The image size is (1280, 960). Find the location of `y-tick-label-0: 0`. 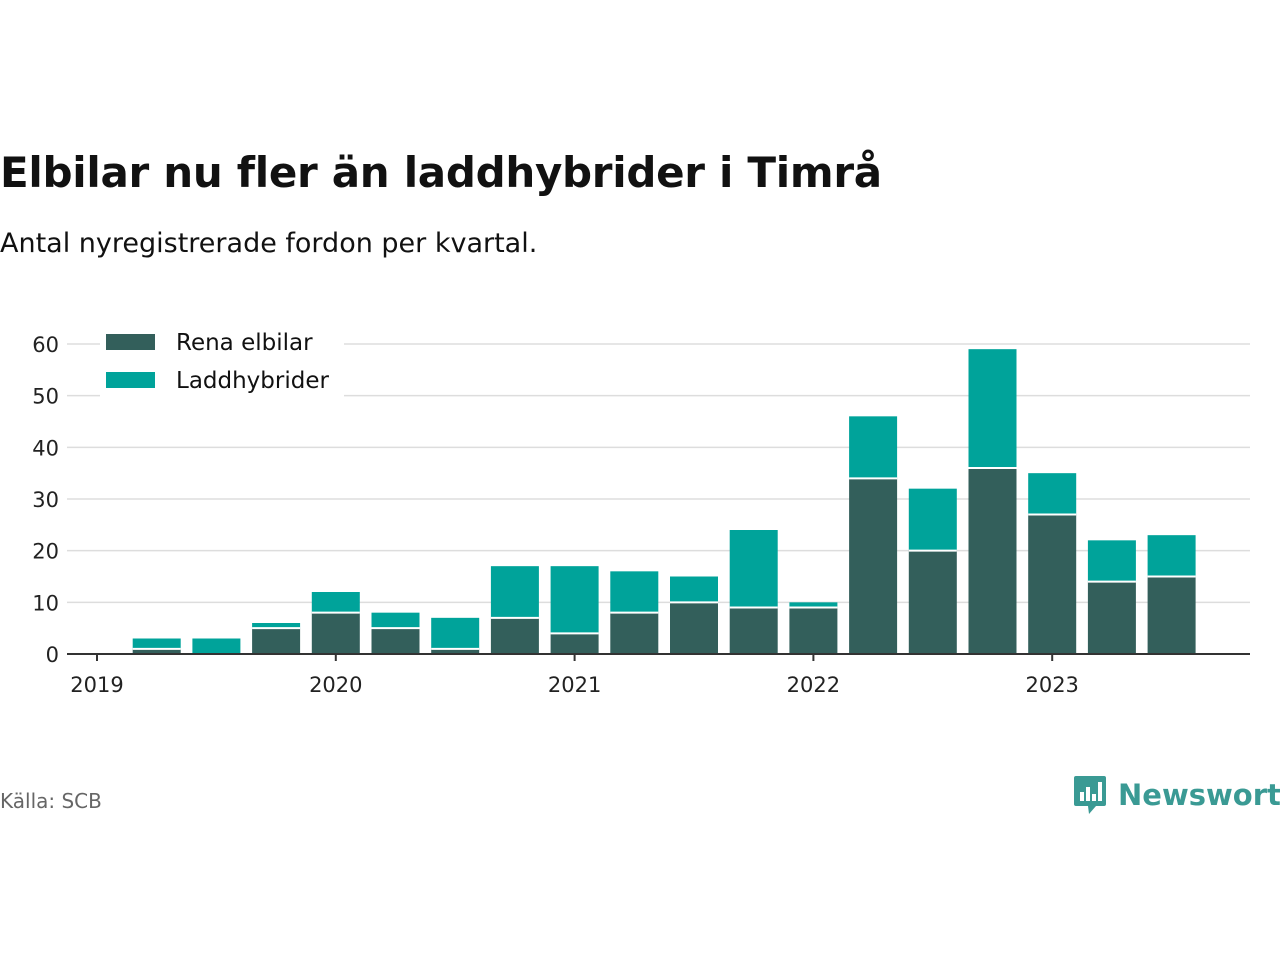

y-tick-label-0: 0 is located at coordinates (52, 655).